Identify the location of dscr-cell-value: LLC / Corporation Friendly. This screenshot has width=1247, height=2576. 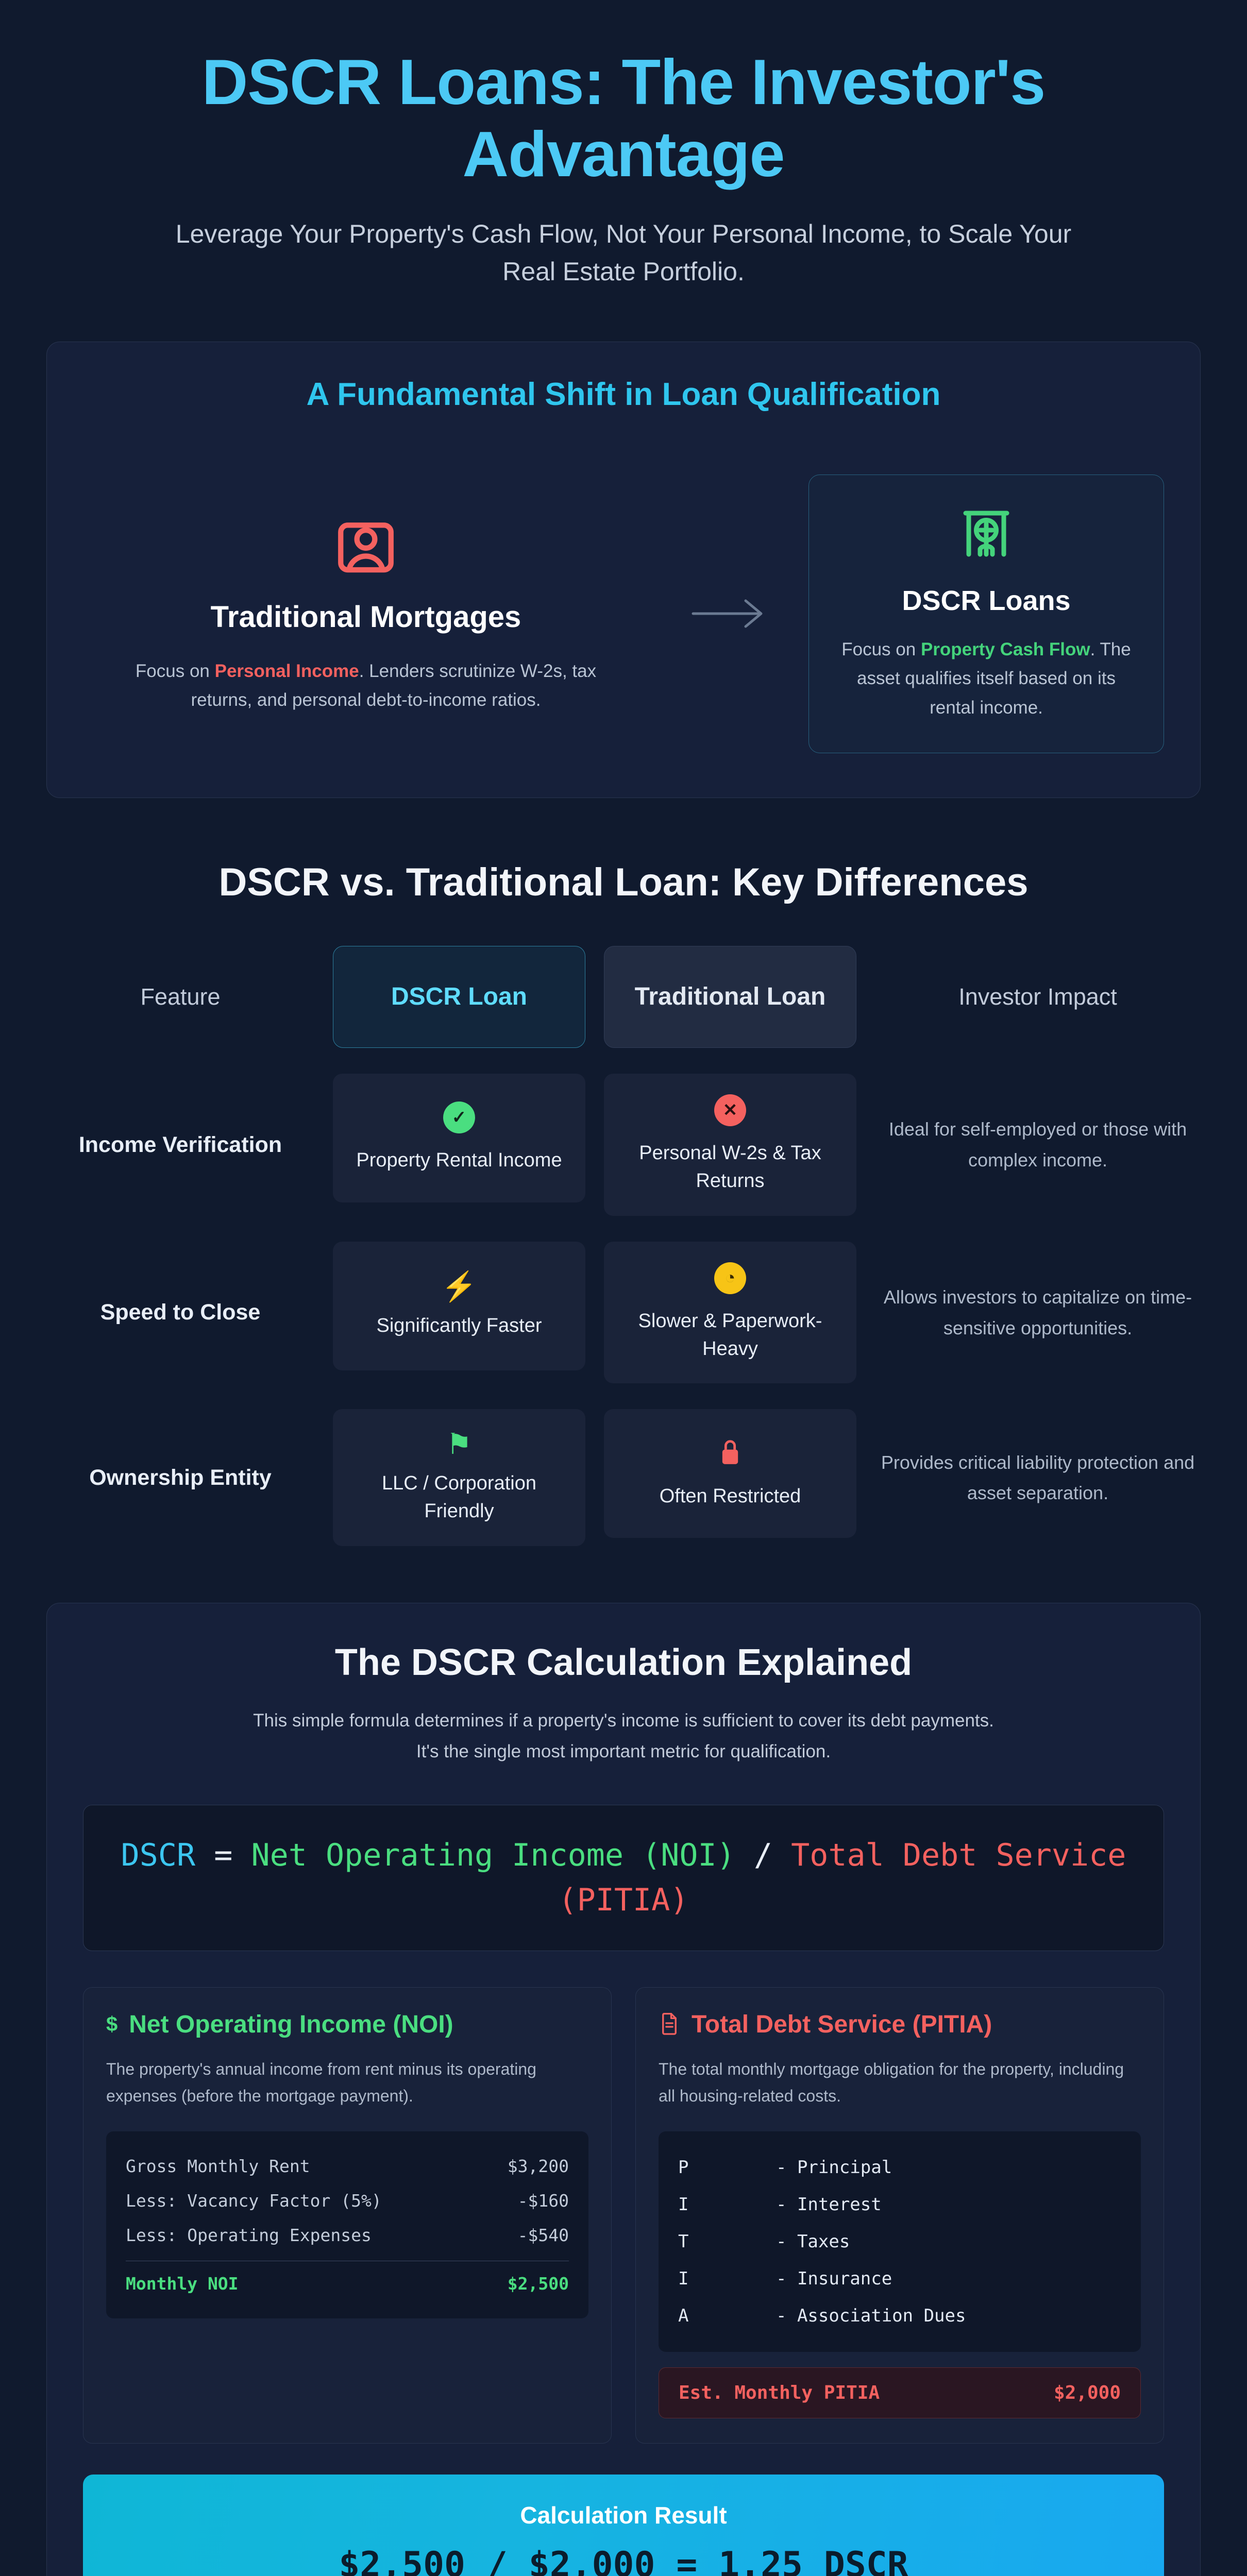
(459, 1497).